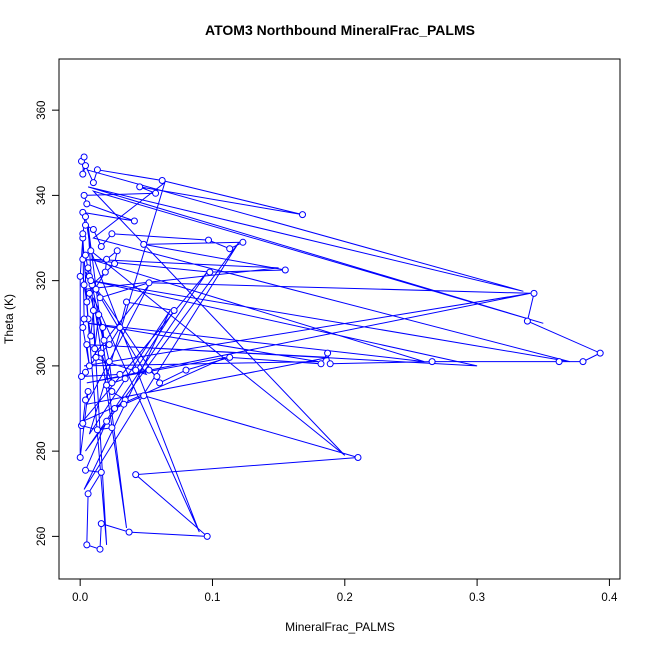  I want to click on y-tick-label: 320, so click(42, 280).